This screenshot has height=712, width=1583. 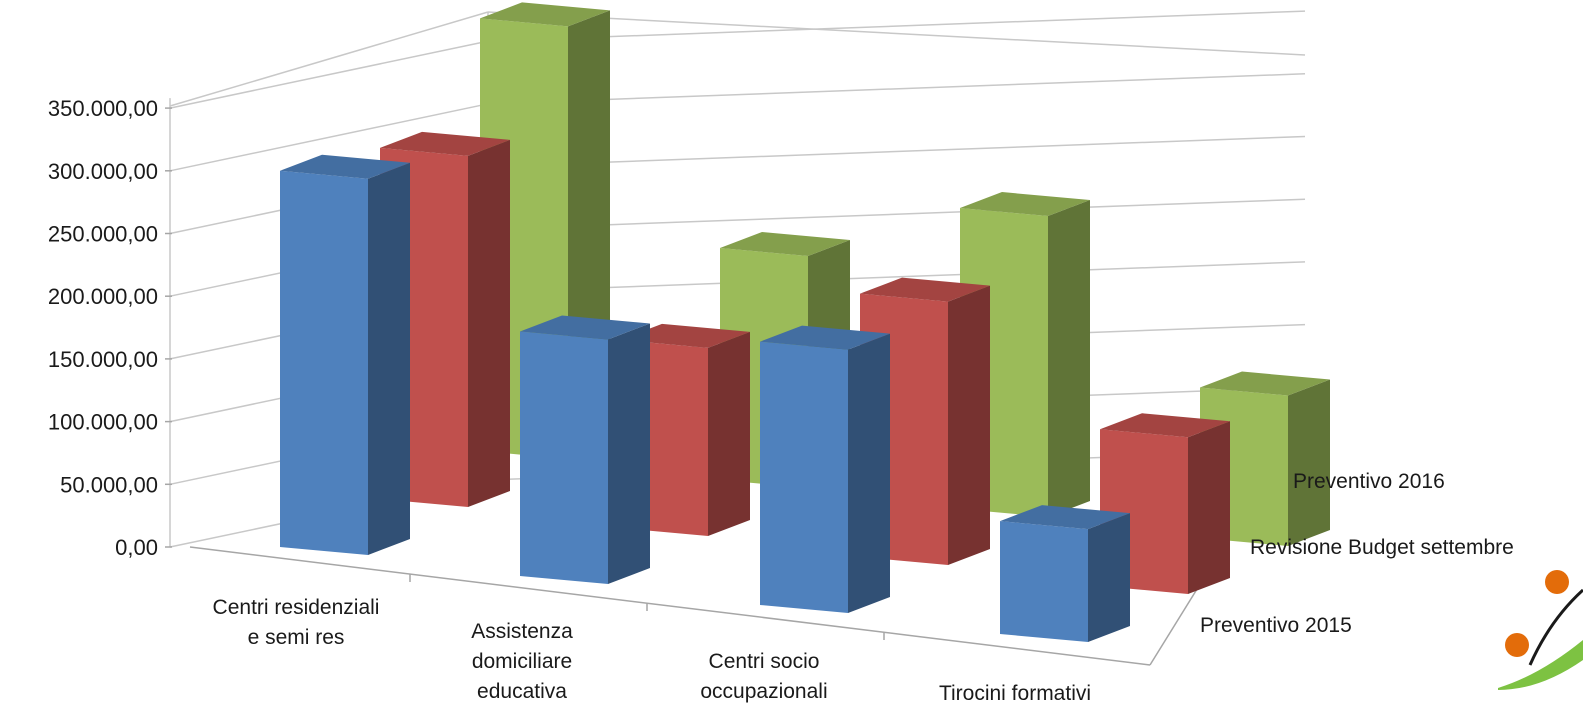 I want to click on series-label: Preventivo 2015, so click(x=1276, y=625).